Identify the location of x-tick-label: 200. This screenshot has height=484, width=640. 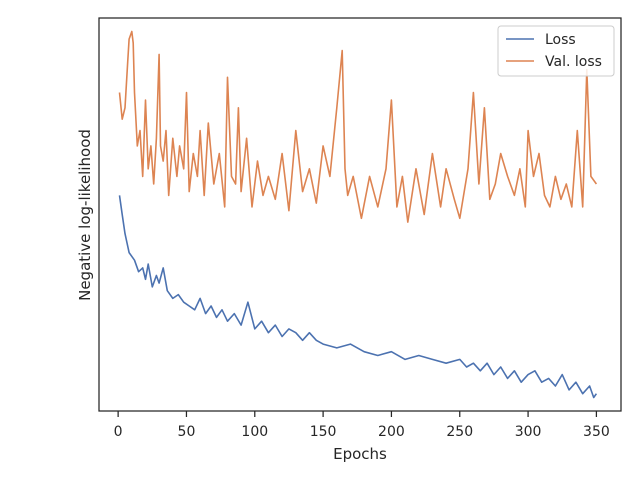
(391, 432).